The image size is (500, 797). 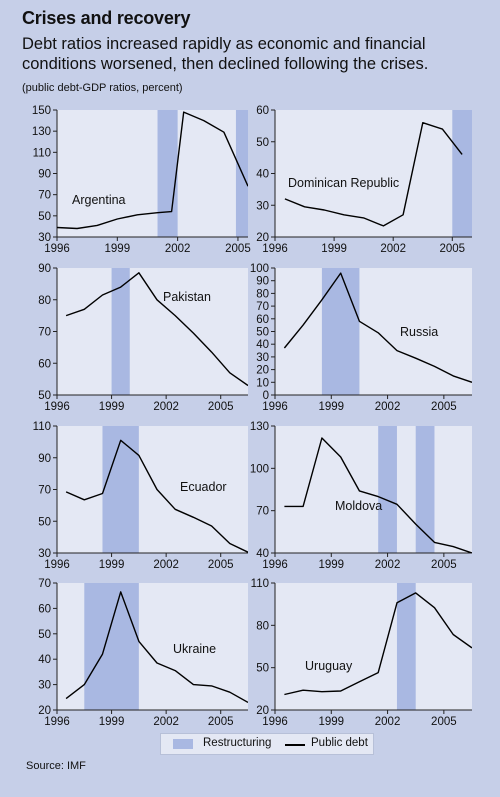 What do you see at coordinates (444, 565) in the screenshot?
I see `moldova-x-tick-label: 2005` at bounding box center [444, 565].